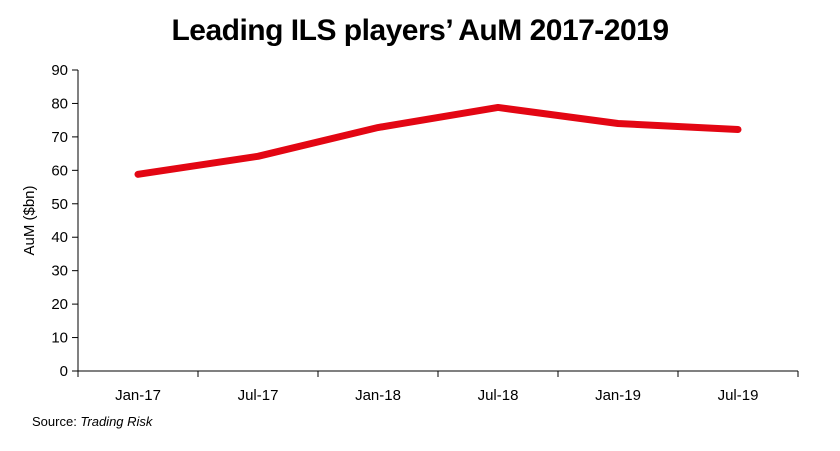  Describe the element at coordinates (498, 395) in the screenshot. I see `x-tick-label: Jul-18` at that location.